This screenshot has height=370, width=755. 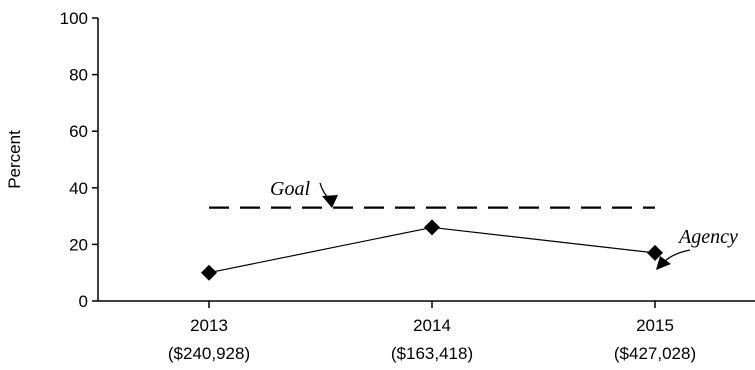 I want to click on y-tick-label: 40, so click(x=78, y=188).